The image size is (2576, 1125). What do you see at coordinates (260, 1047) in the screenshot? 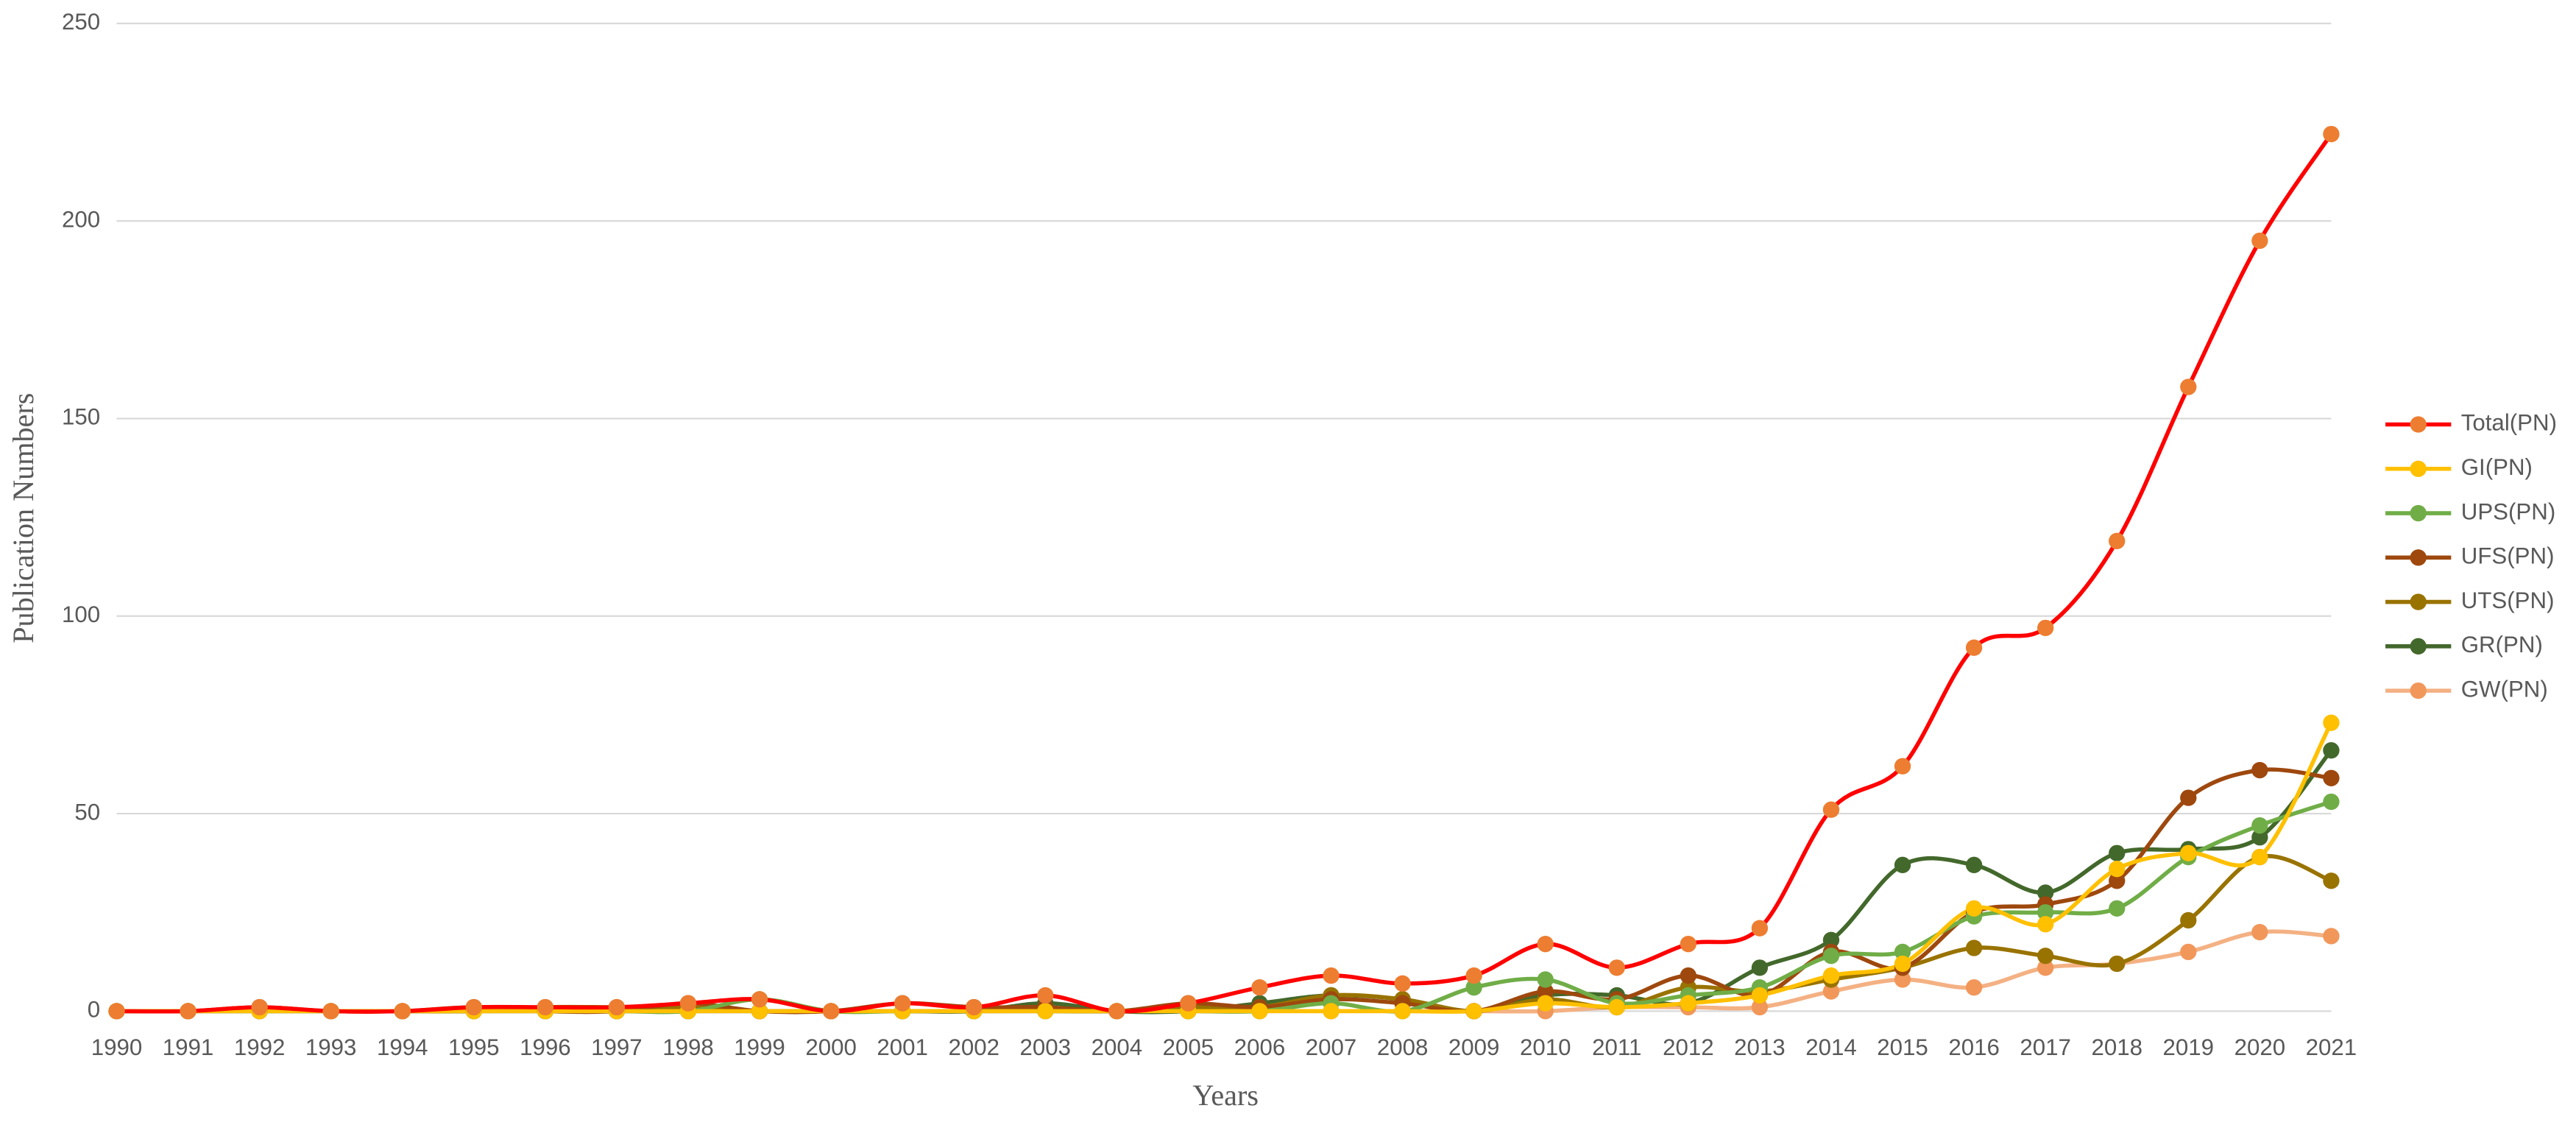
I see `x-tick-label: 1992` at bounding box center [260, 1047].